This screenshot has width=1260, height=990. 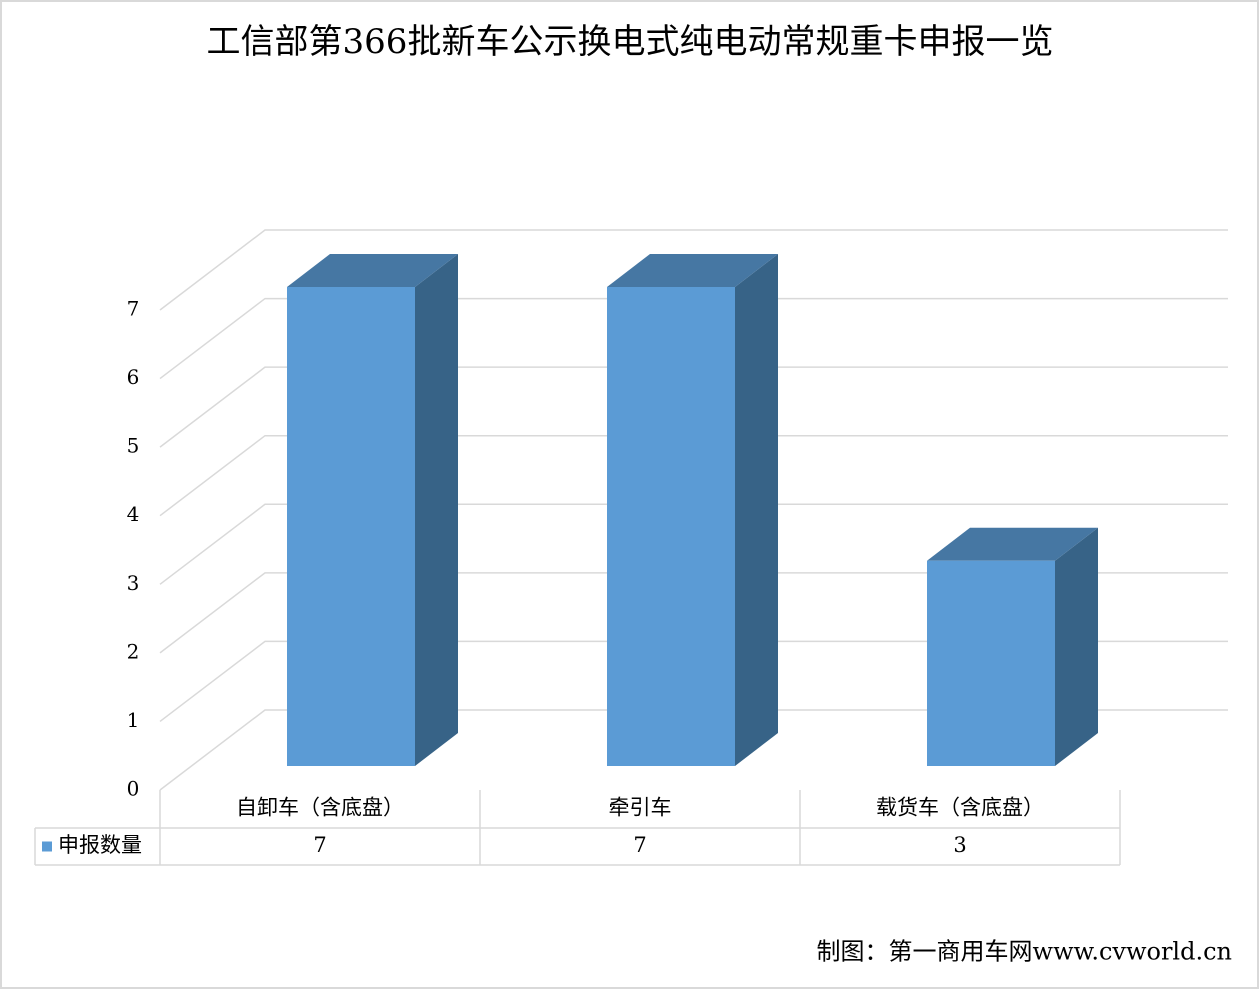 What do you see at coordinates (133, 377) in the screenshot?
I see `y-tick-label: 6` at bounding box center [133, 377].